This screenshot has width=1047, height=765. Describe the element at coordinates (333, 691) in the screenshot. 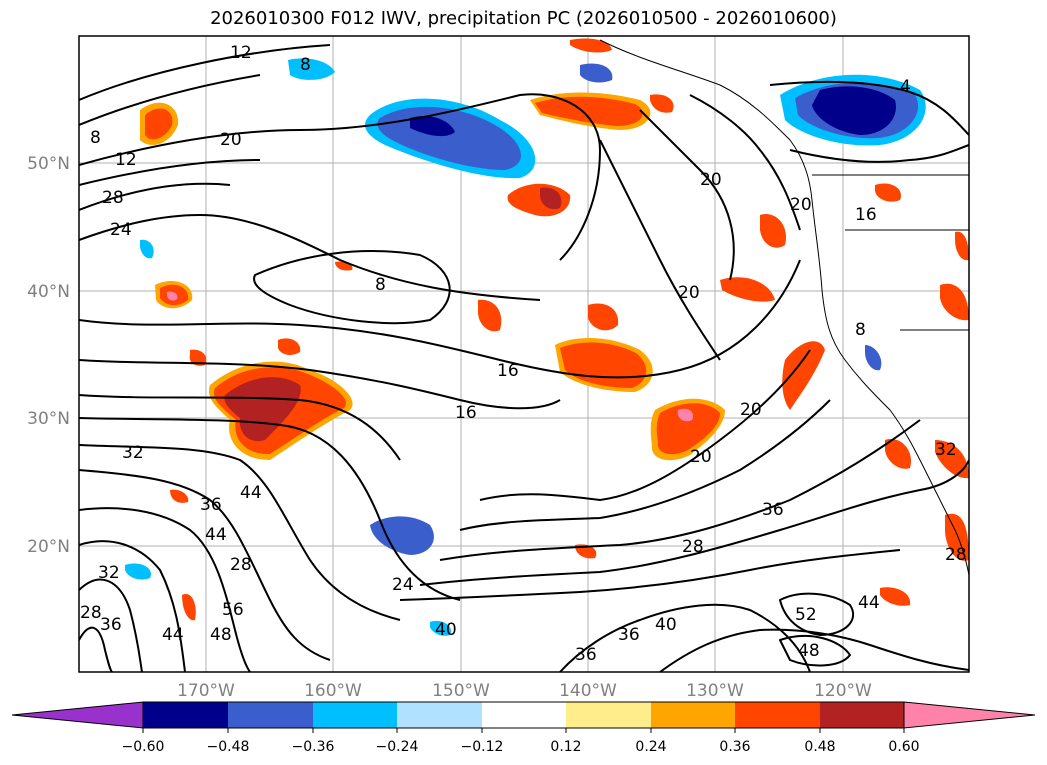

I see `lon-label: 160°W` at that location.